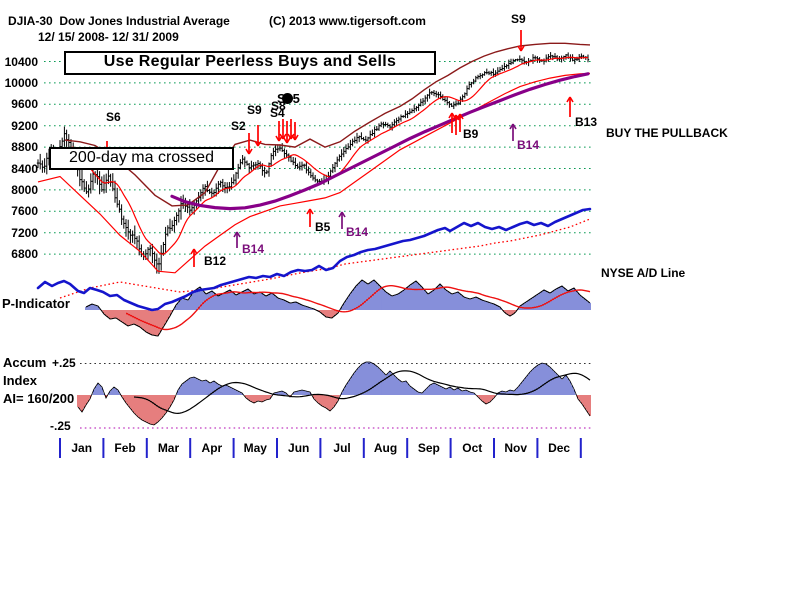 The image size is (800, 600). Describe the element at coordinates (24, 147) in the screenshot. I see `price-axis-label: 8800` at that location.